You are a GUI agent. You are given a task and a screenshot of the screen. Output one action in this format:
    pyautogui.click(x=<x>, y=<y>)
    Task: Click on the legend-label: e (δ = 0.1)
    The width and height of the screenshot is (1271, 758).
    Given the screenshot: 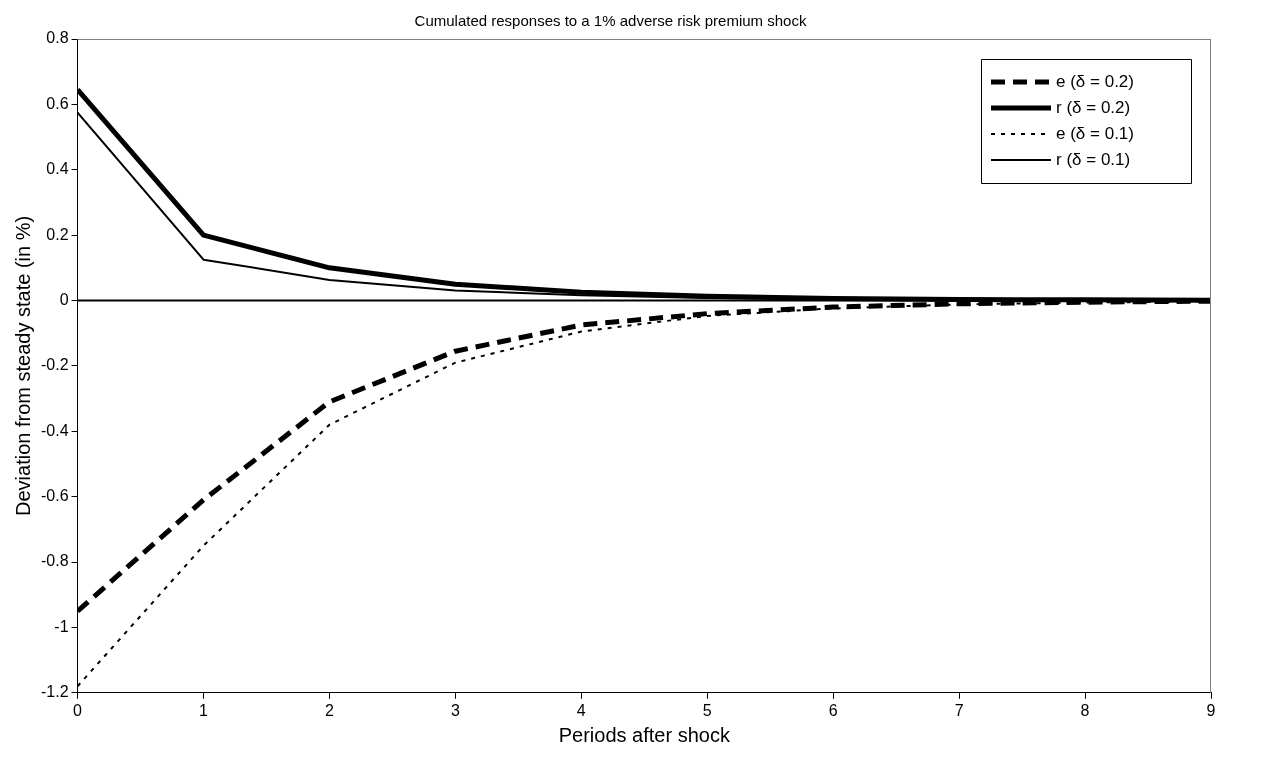 What is the action you would take?
    pyautogui.click(x=1095, y=133)
    